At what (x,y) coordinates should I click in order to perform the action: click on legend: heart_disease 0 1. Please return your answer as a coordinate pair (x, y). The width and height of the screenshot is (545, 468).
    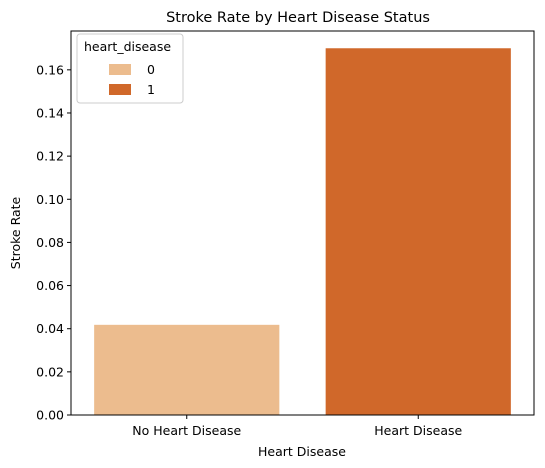
    Looking at the image, I should click on (130, 68).